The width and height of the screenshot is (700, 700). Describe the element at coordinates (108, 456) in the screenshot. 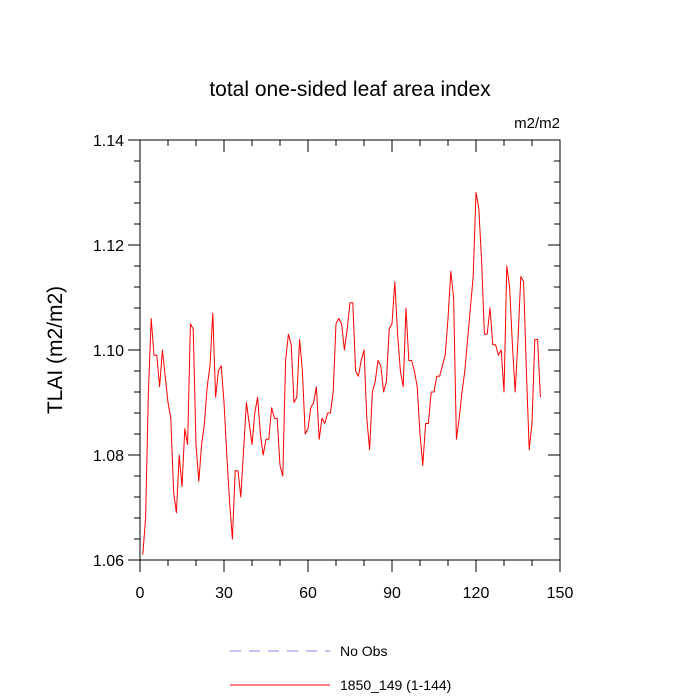

I see `y-tick-label: 1.08` at that location.